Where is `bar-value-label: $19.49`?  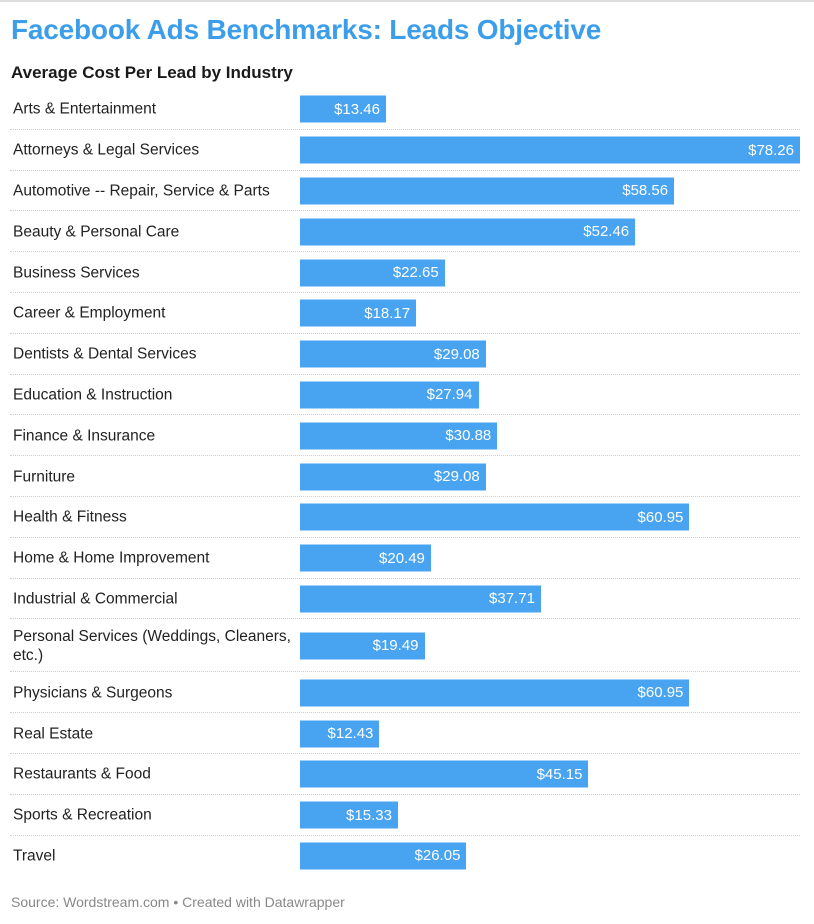
bar-value-label: $19.49 is located at coordinates (395, 646).